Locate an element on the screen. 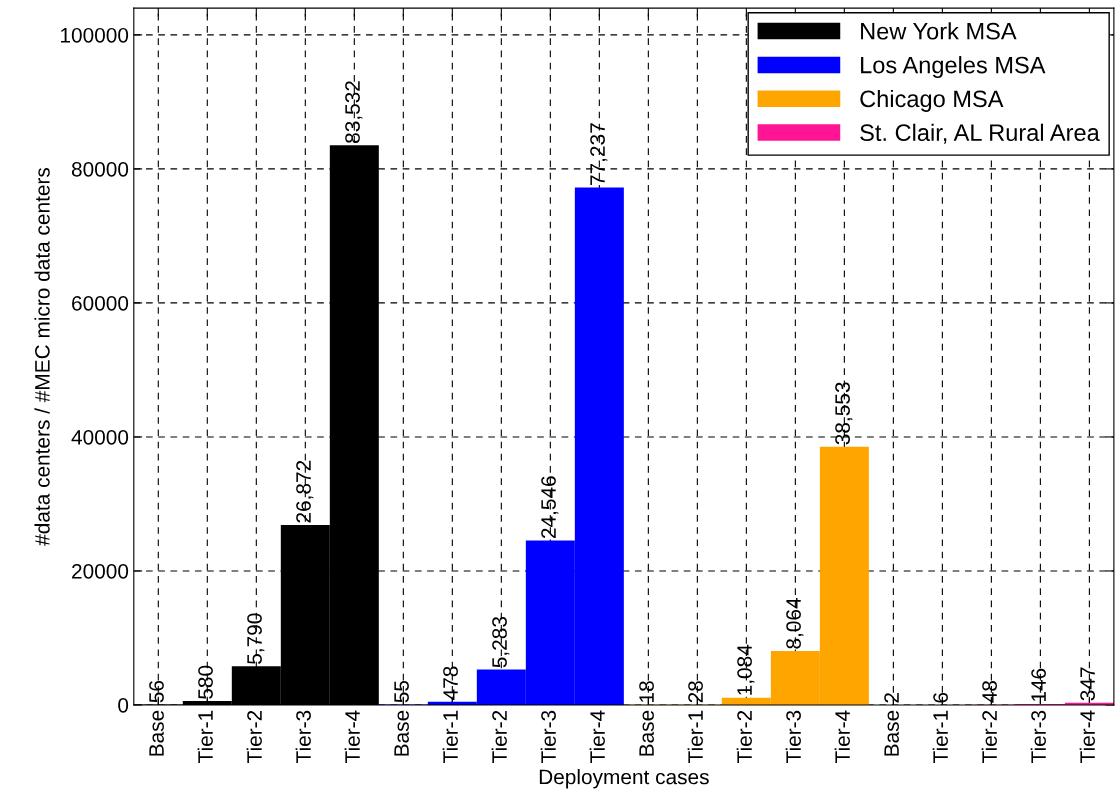 Image resolution: width=1115 pixels, height=808 pixels. y-tick-label: 60000 is located at coordinates (100, 303).